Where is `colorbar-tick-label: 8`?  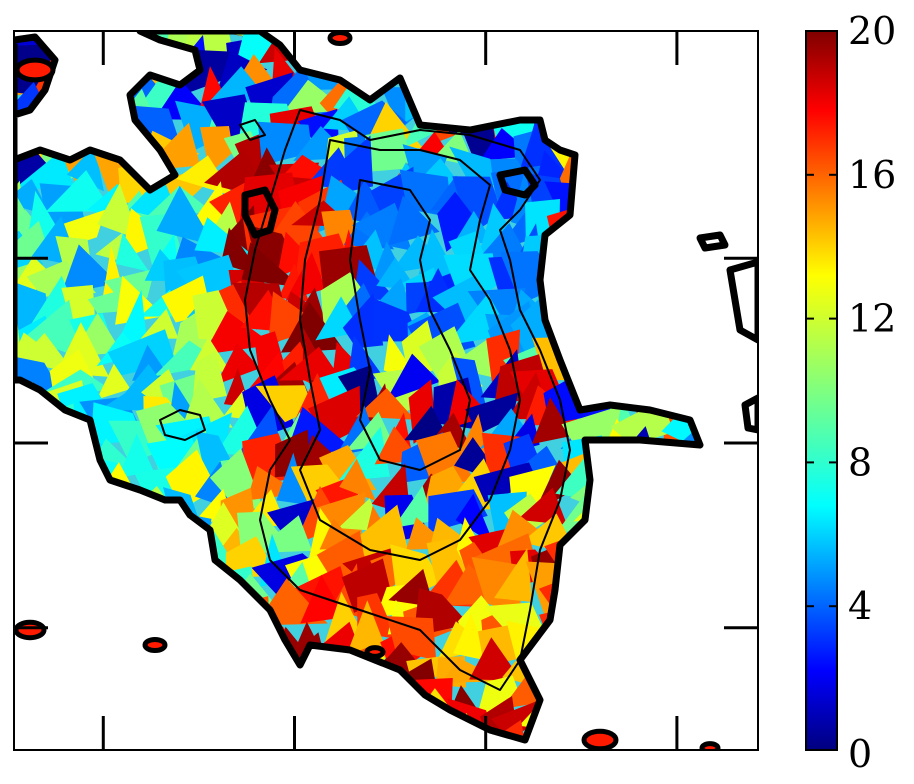
colorbar-tick-label: 8 is located at coordinates (860, 462).